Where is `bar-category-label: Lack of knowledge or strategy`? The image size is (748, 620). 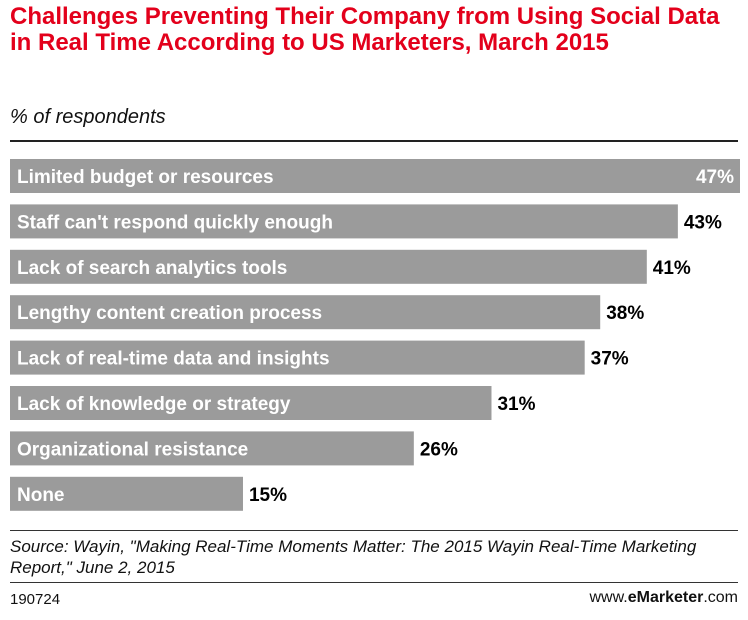 bar-category-label: Lack of knowledge or strategy is located at coordinates (154, 404).